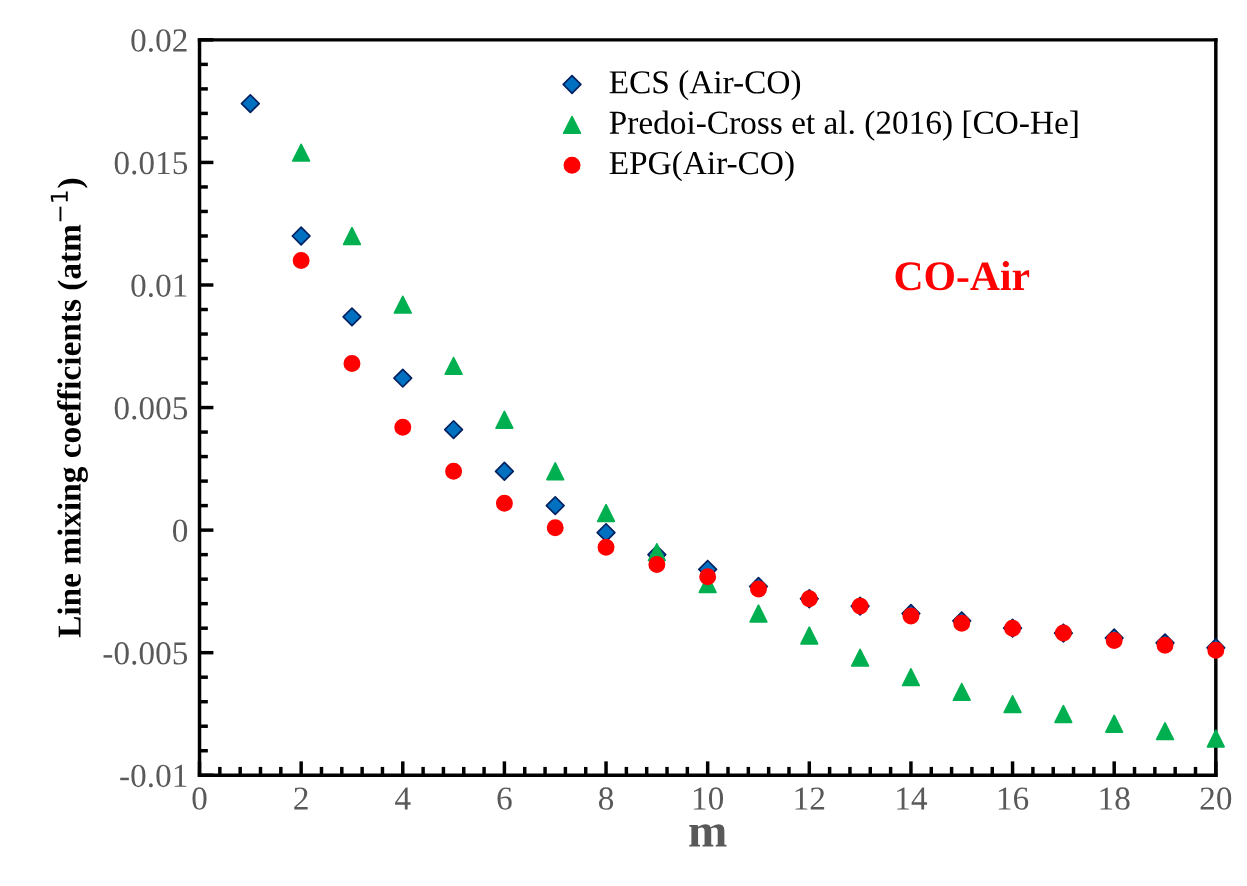 The height and width of the screenshot is (886, 1247). Describe the element at coordinates (199, 798) in the screenshot. I see `x-tick-label: 0` at that location.